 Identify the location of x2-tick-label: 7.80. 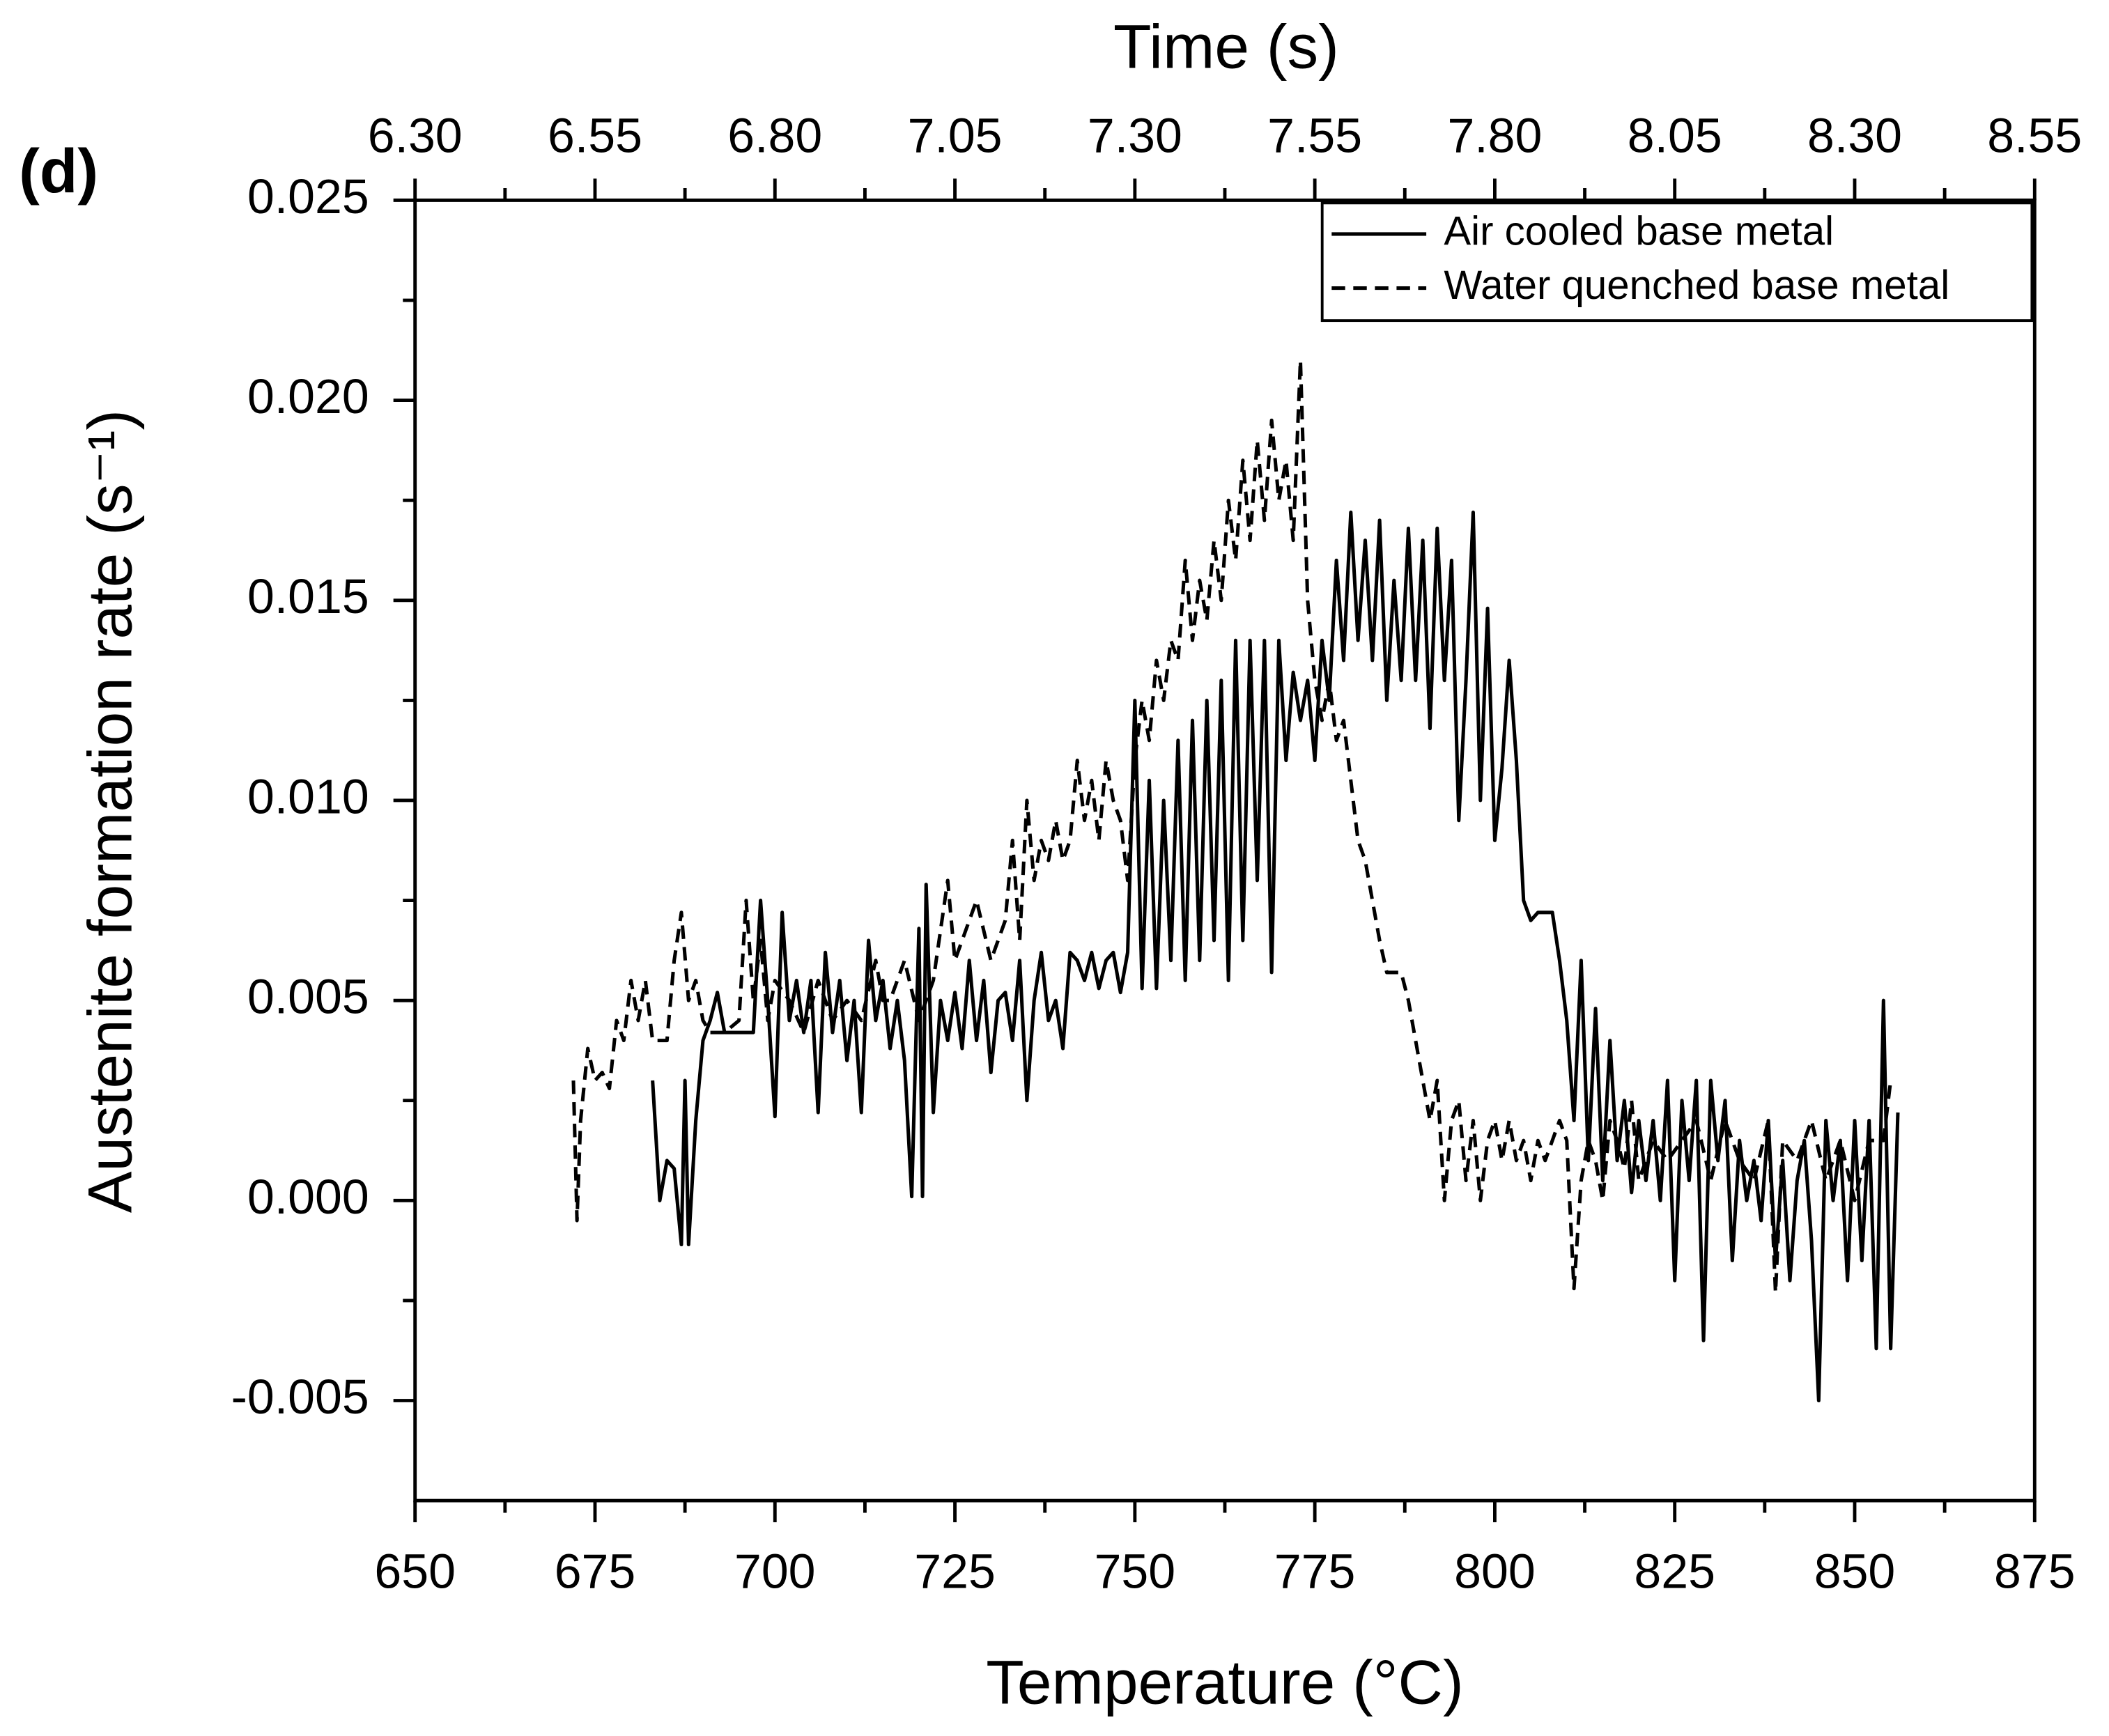
(1494, 136).